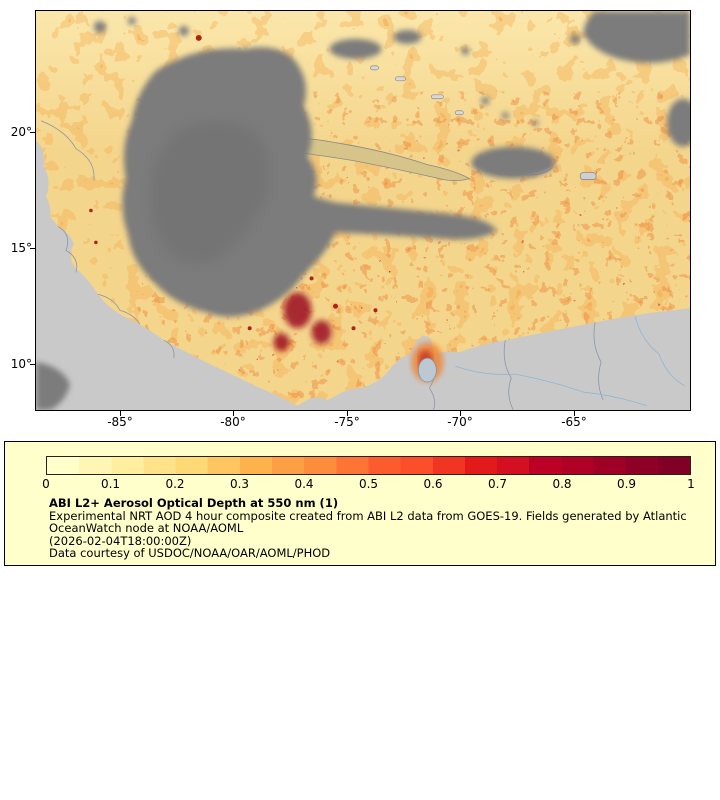 This screenshot has width=720, height=800. Describe the element at coordinates (21, 364) in the screenshot. I see `lat-label-10: 10°` at that location.